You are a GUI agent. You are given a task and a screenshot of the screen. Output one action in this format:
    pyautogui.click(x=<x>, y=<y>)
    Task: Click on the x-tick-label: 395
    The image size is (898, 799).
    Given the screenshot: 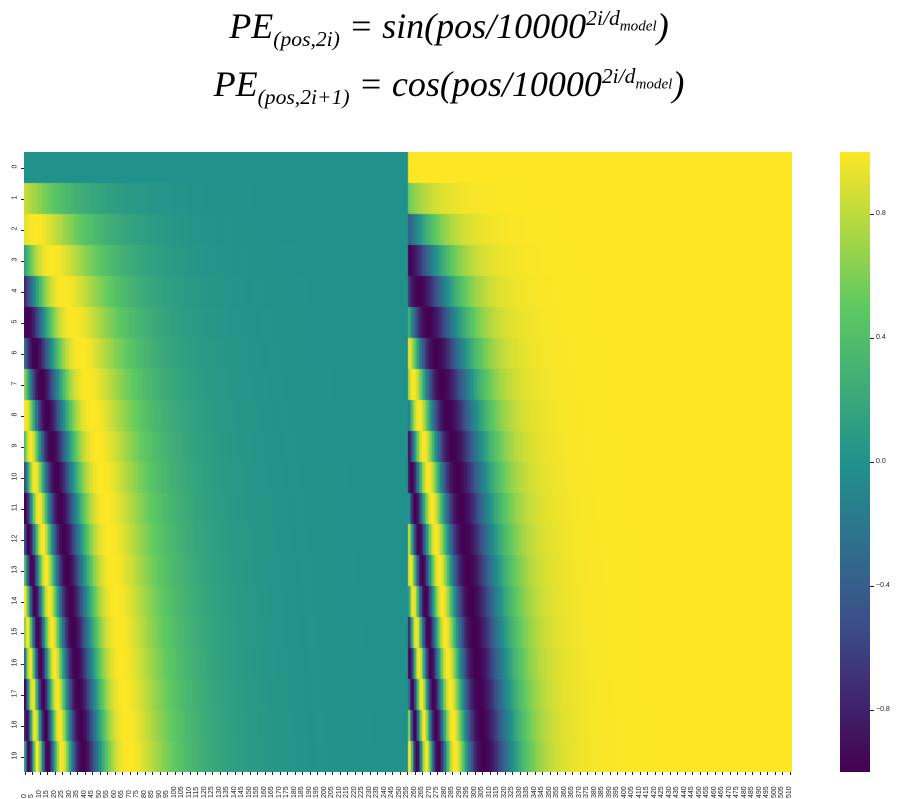 What is the action you would take?
    pyautogui.click(x=617, y=792)
    